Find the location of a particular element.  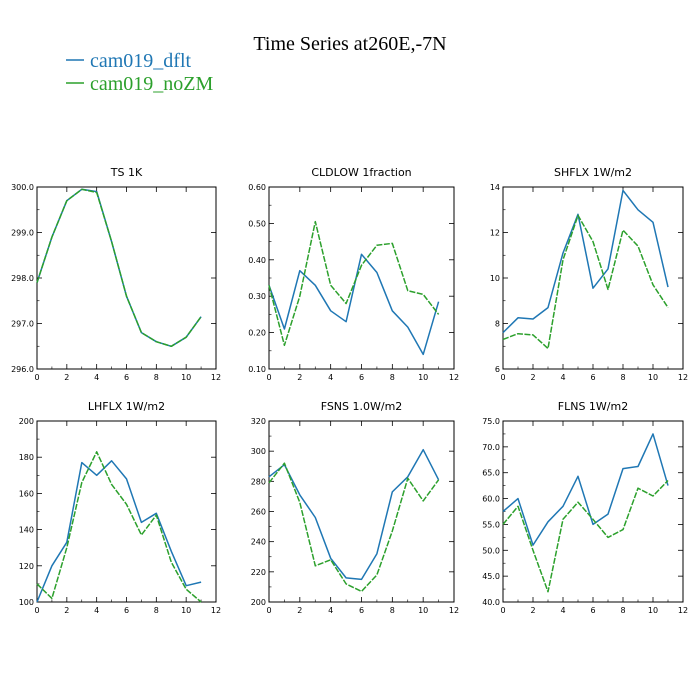

y-tick-label: 300 is located at coordinates (258, 451).